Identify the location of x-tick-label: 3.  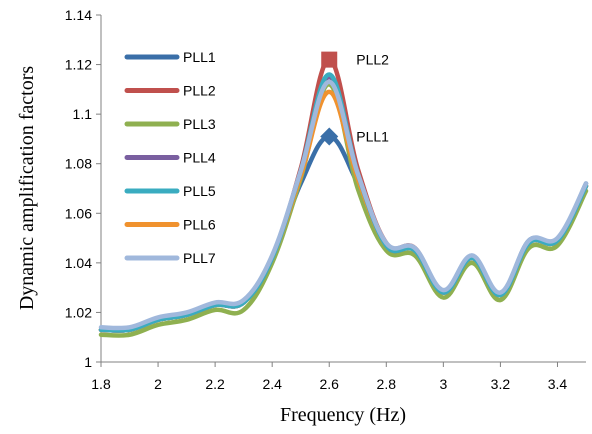
(443, 384).